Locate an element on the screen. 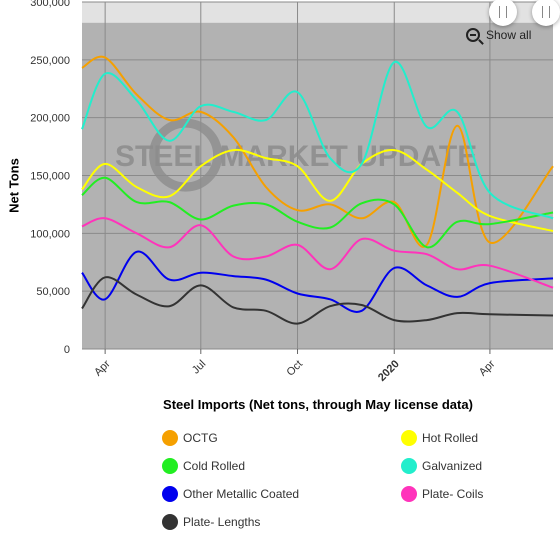 Image resolution: width=560 pixels, height=533 pixels. y-tick-label: 150,000 is located at coordinates (50, 177).